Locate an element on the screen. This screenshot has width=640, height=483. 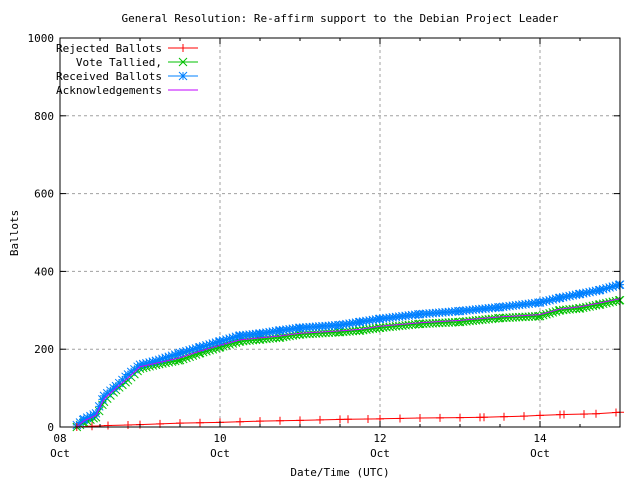
legend-label: Acknowledgements is located at coordinates (109, 90).